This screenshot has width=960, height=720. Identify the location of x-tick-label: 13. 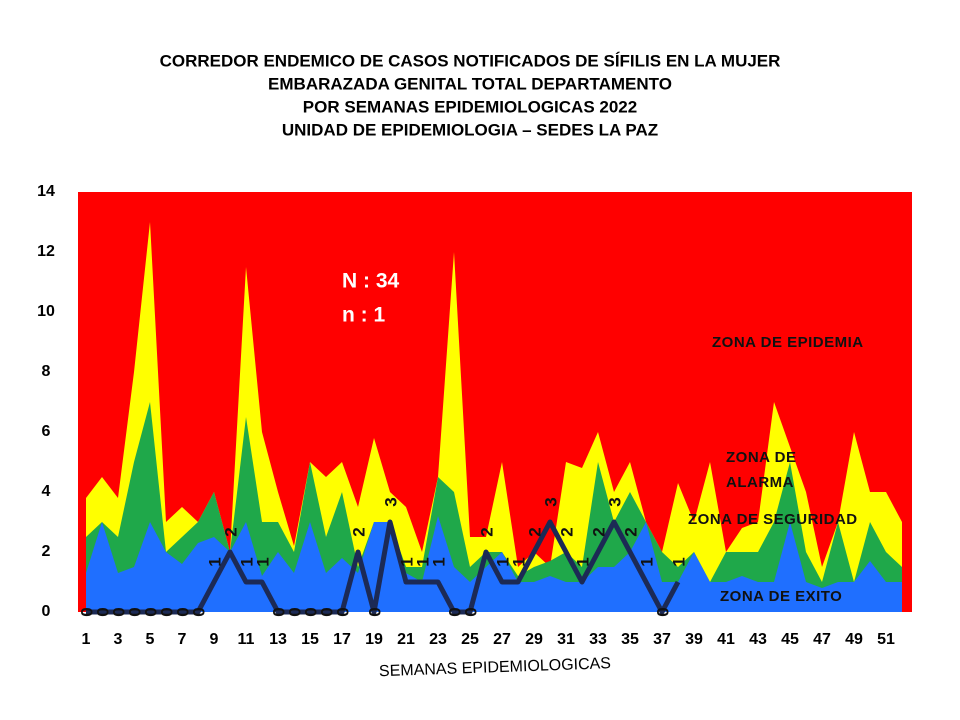
(278, 639).